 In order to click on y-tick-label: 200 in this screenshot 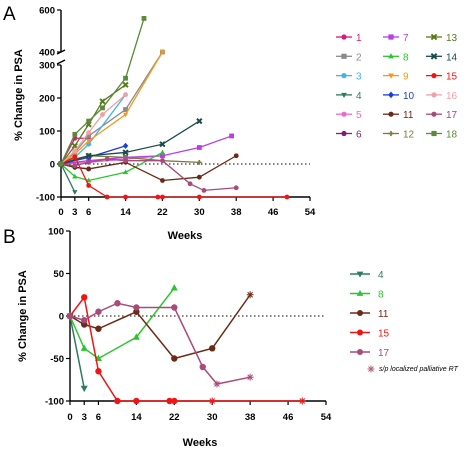, I will do `click(47, 99)`.